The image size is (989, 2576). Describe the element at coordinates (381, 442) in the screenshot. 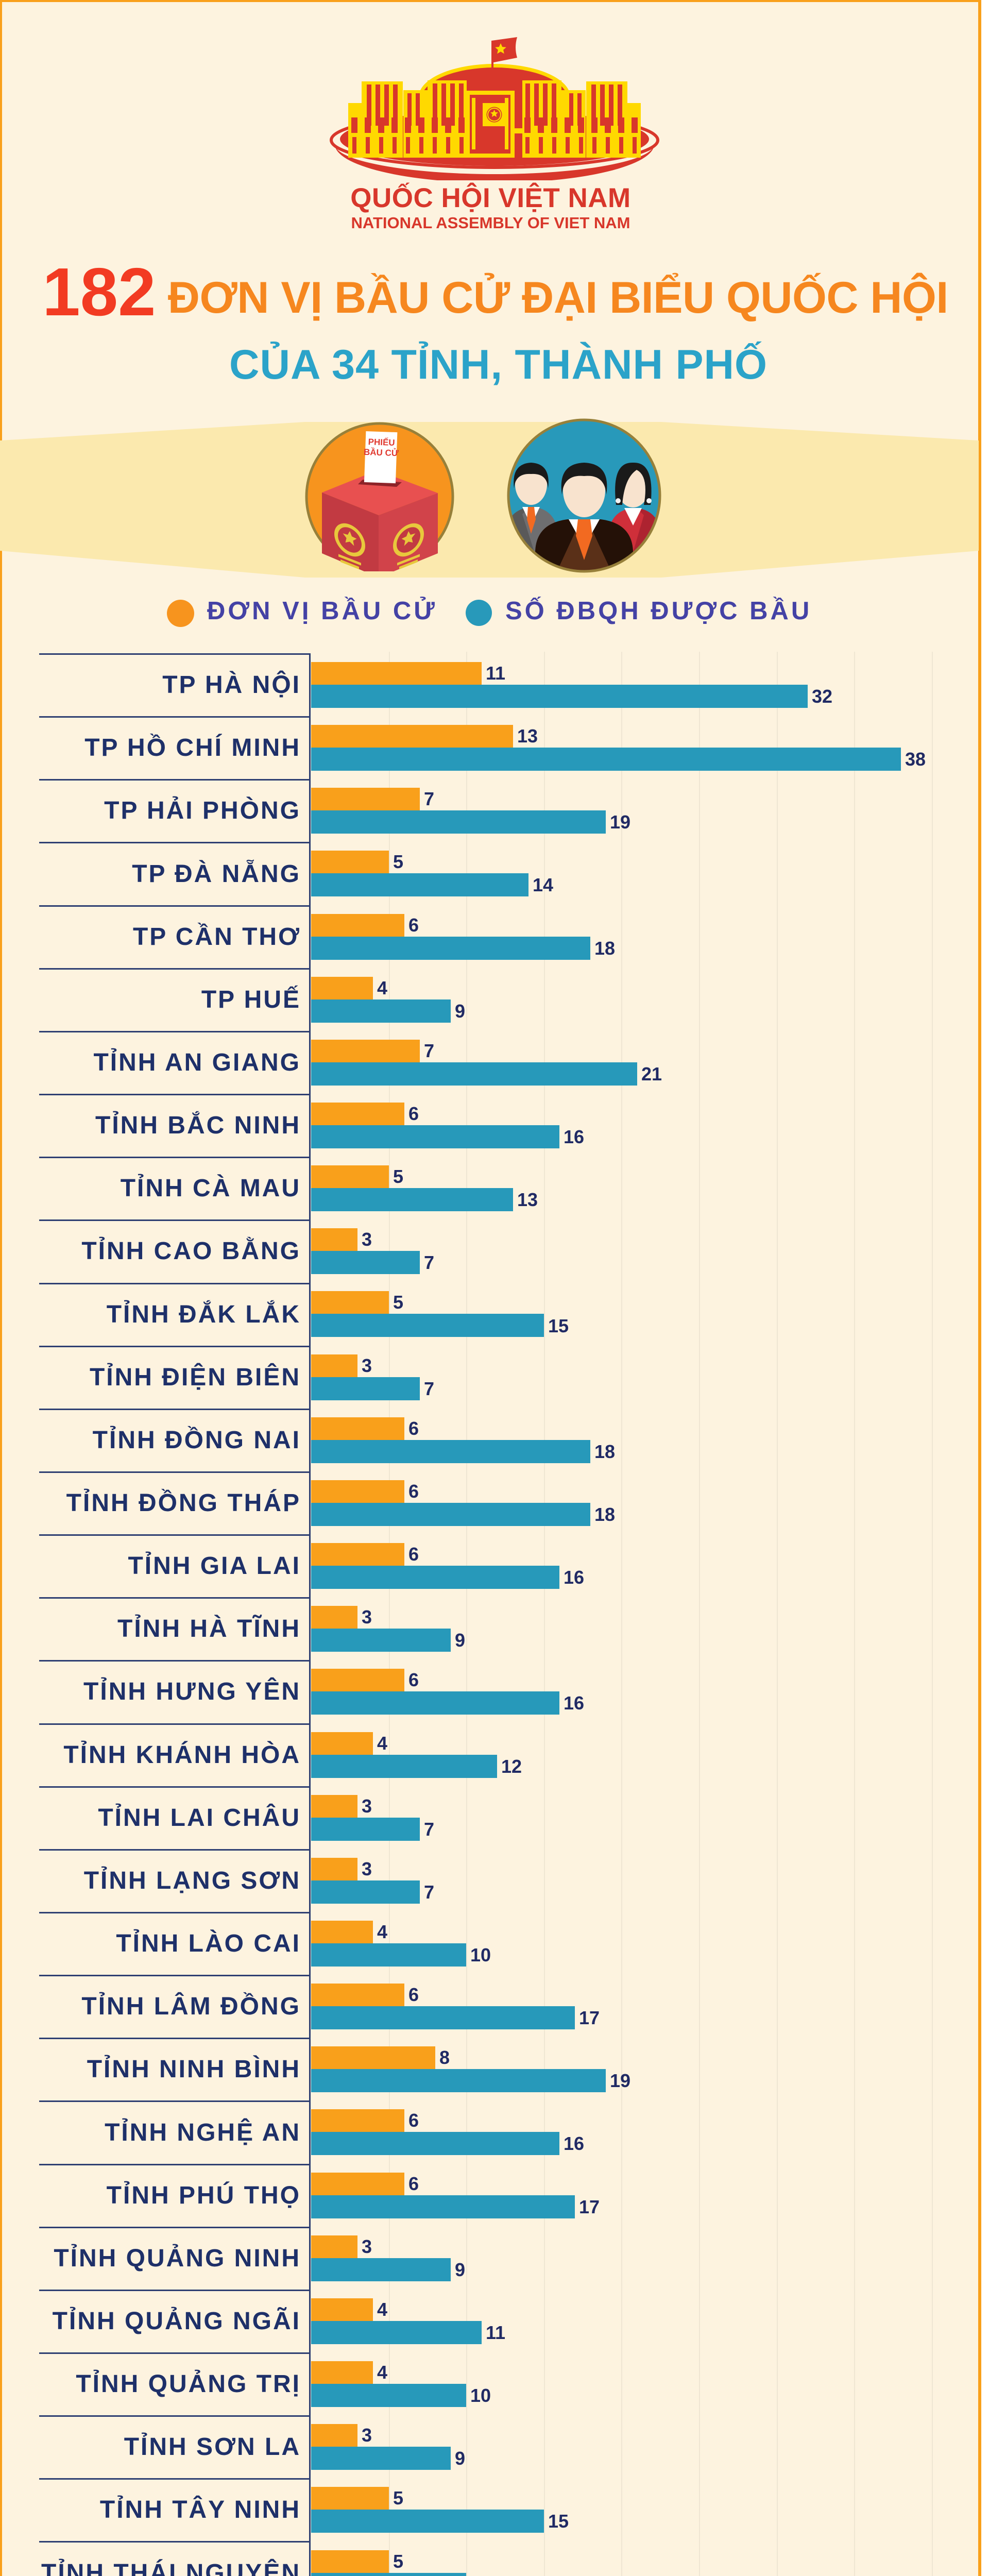

I see `svg-text: PHIẾU` at that location.